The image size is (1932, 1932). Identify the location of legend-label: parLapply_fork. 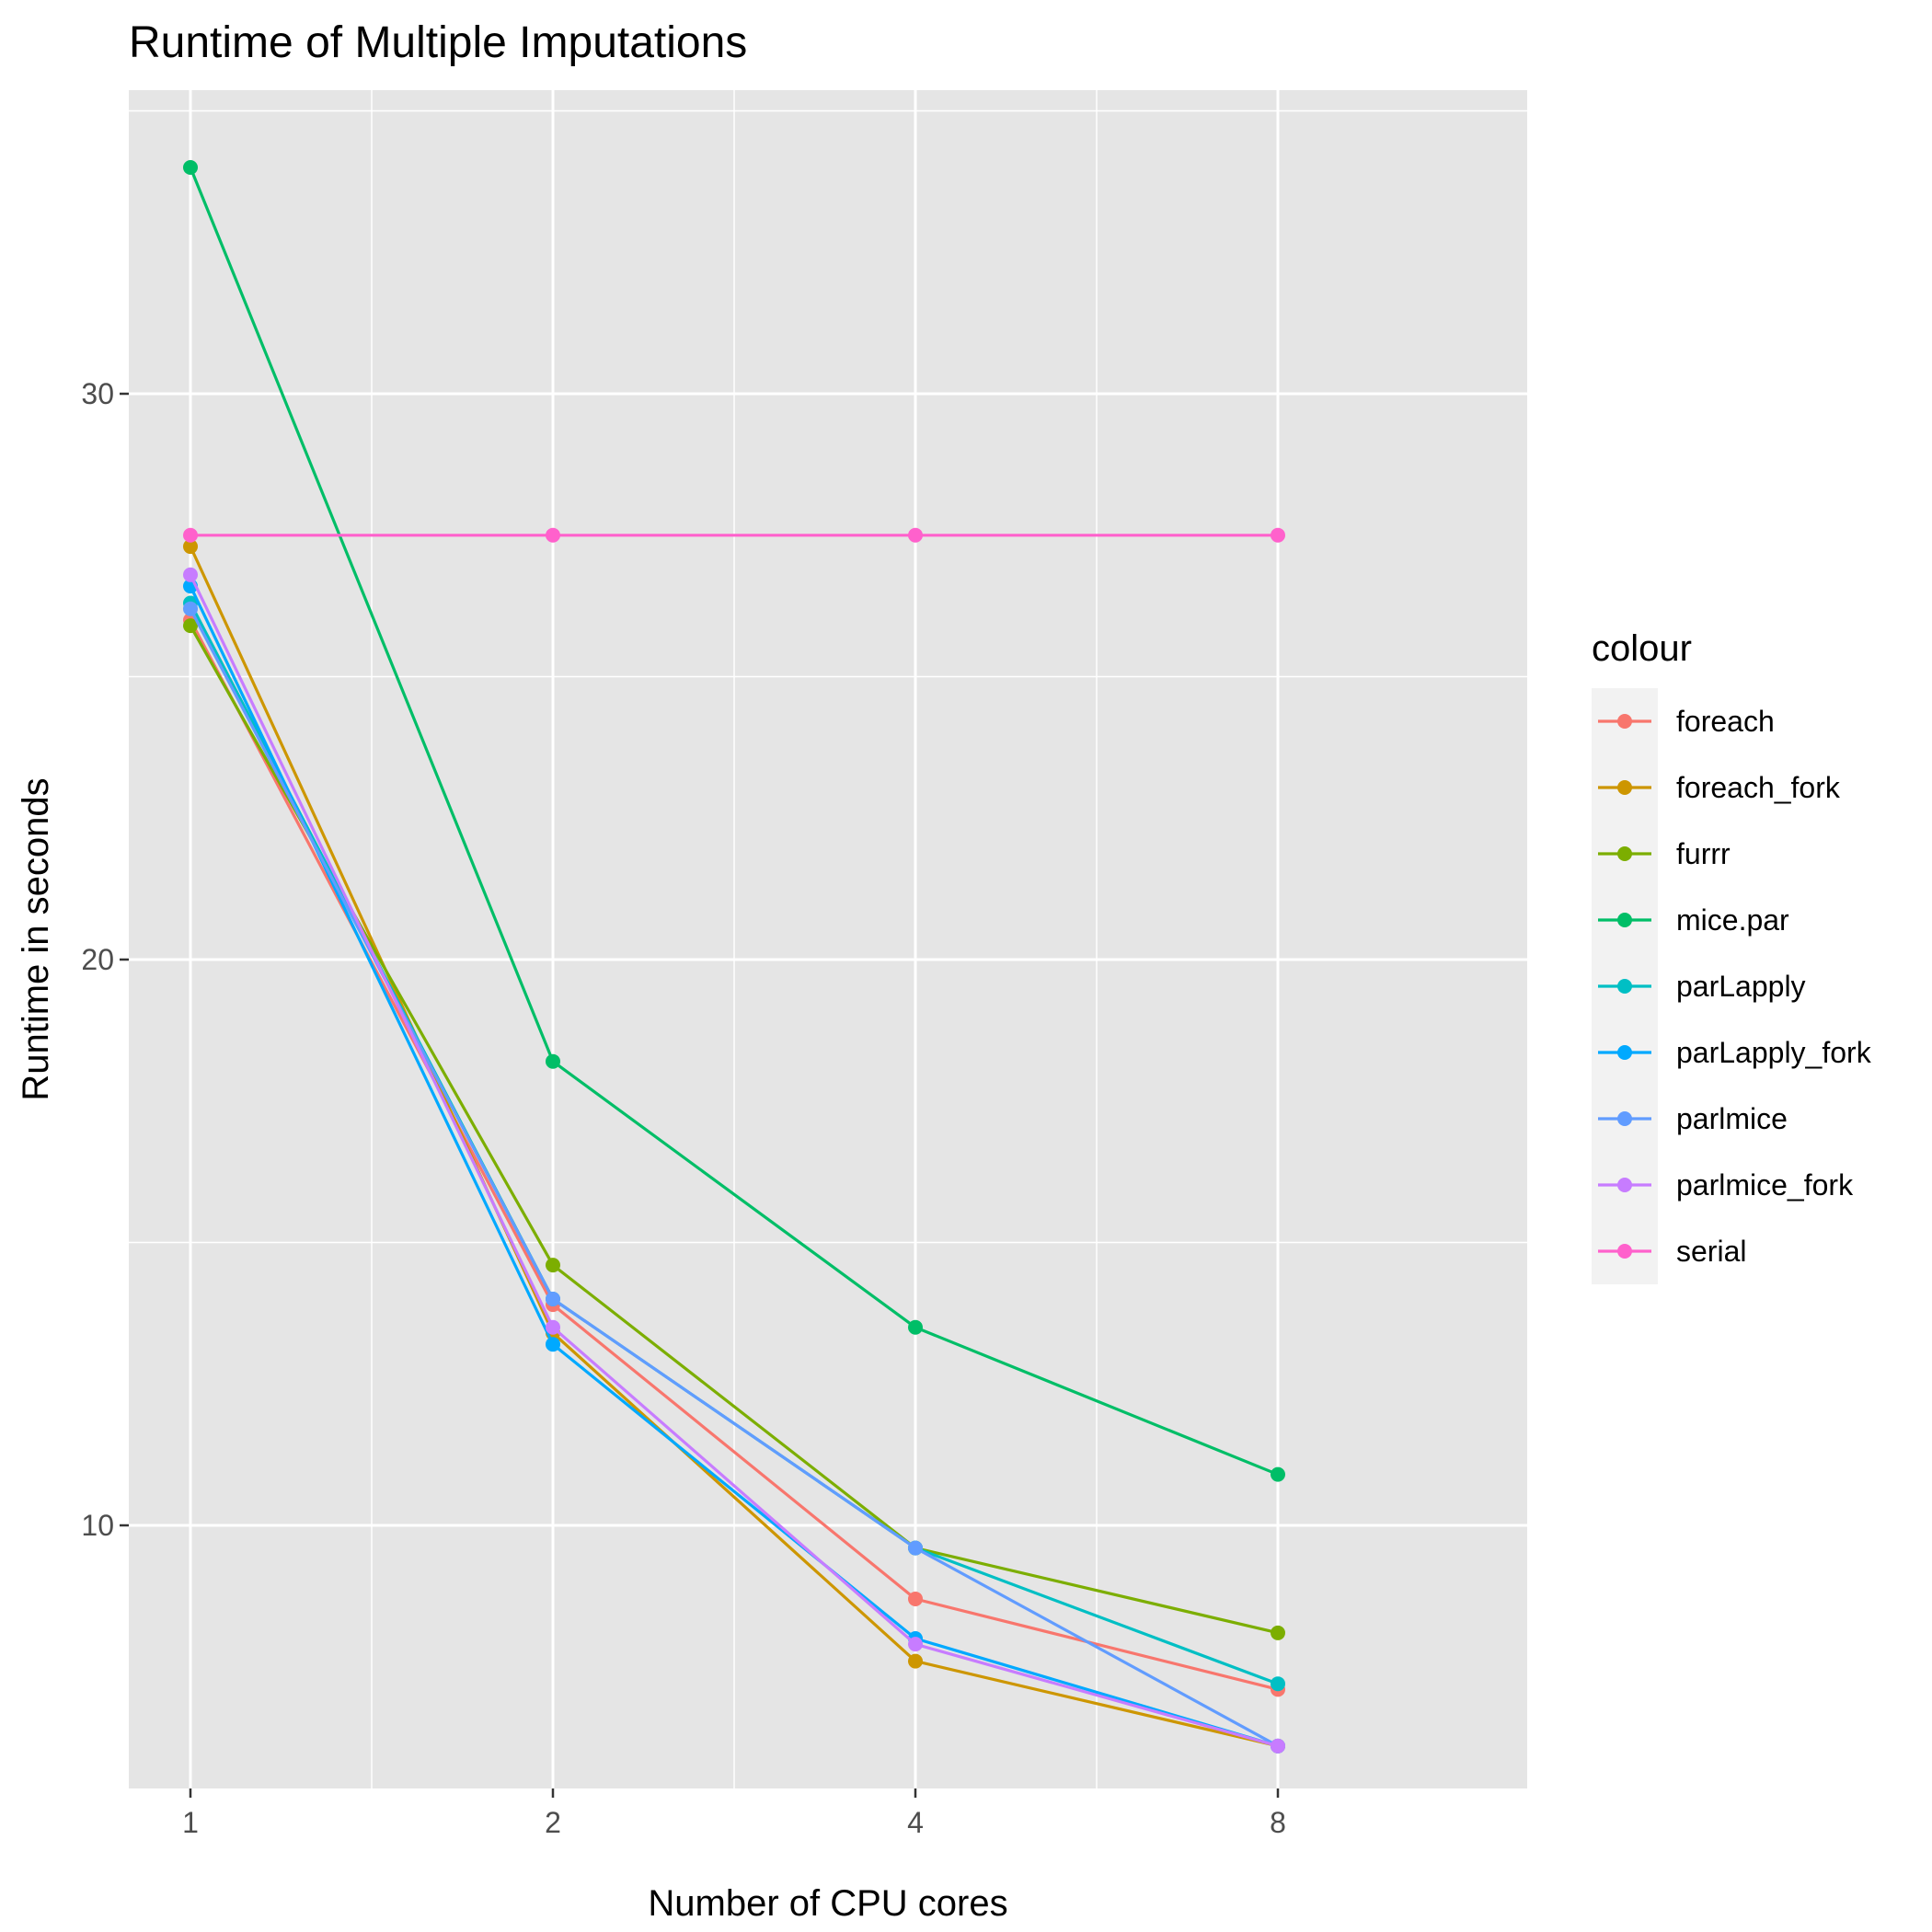
(1774, 1052).